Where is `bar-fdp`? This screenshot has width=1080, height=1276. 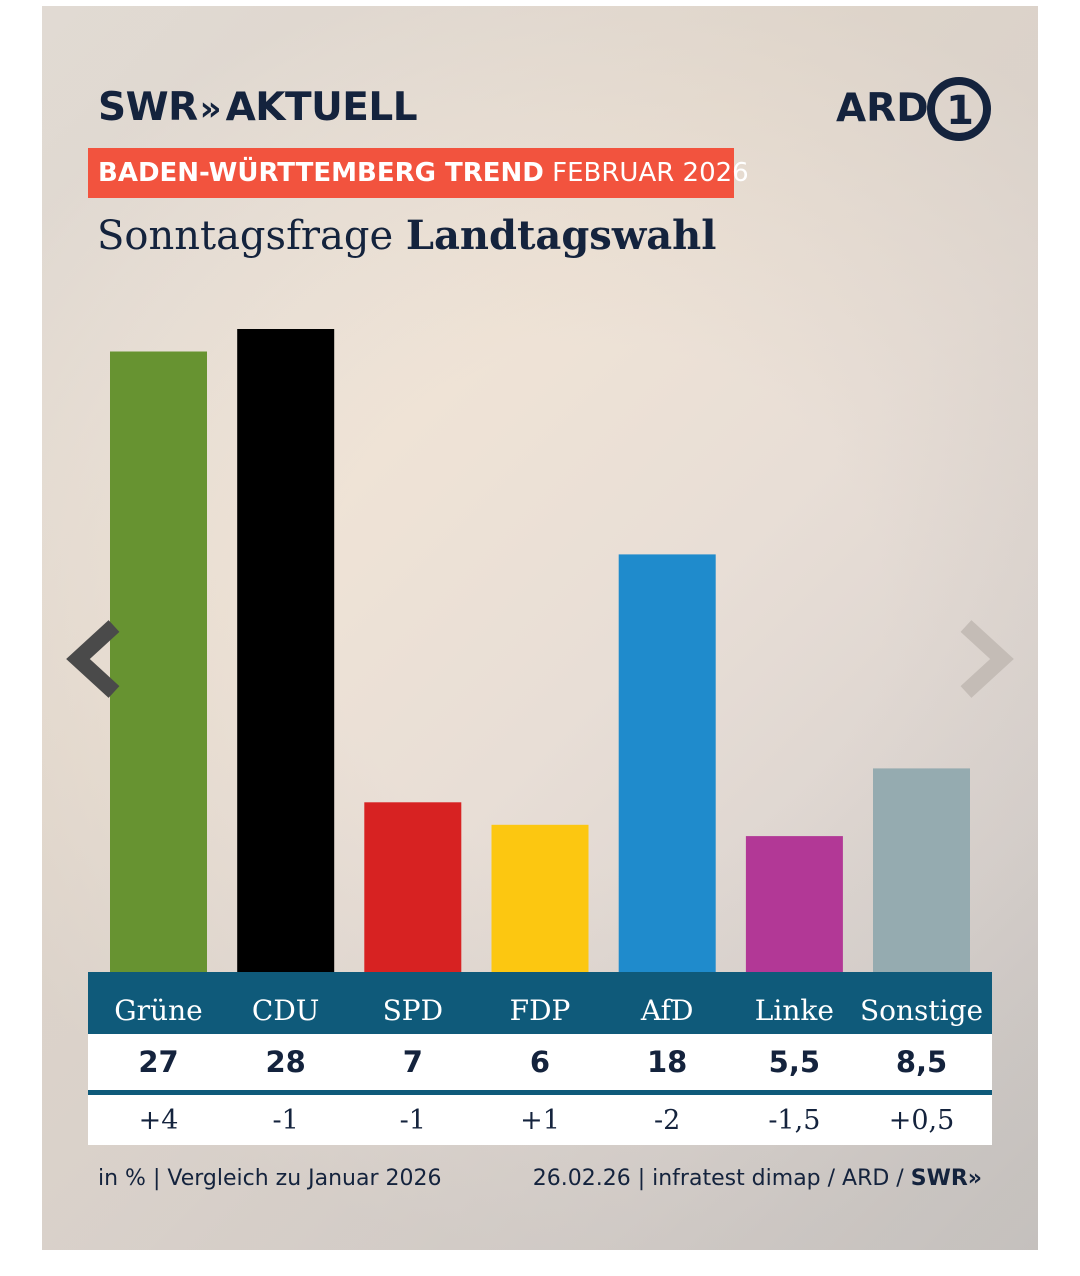
bar-fdp is located at coordinates (540, 905).